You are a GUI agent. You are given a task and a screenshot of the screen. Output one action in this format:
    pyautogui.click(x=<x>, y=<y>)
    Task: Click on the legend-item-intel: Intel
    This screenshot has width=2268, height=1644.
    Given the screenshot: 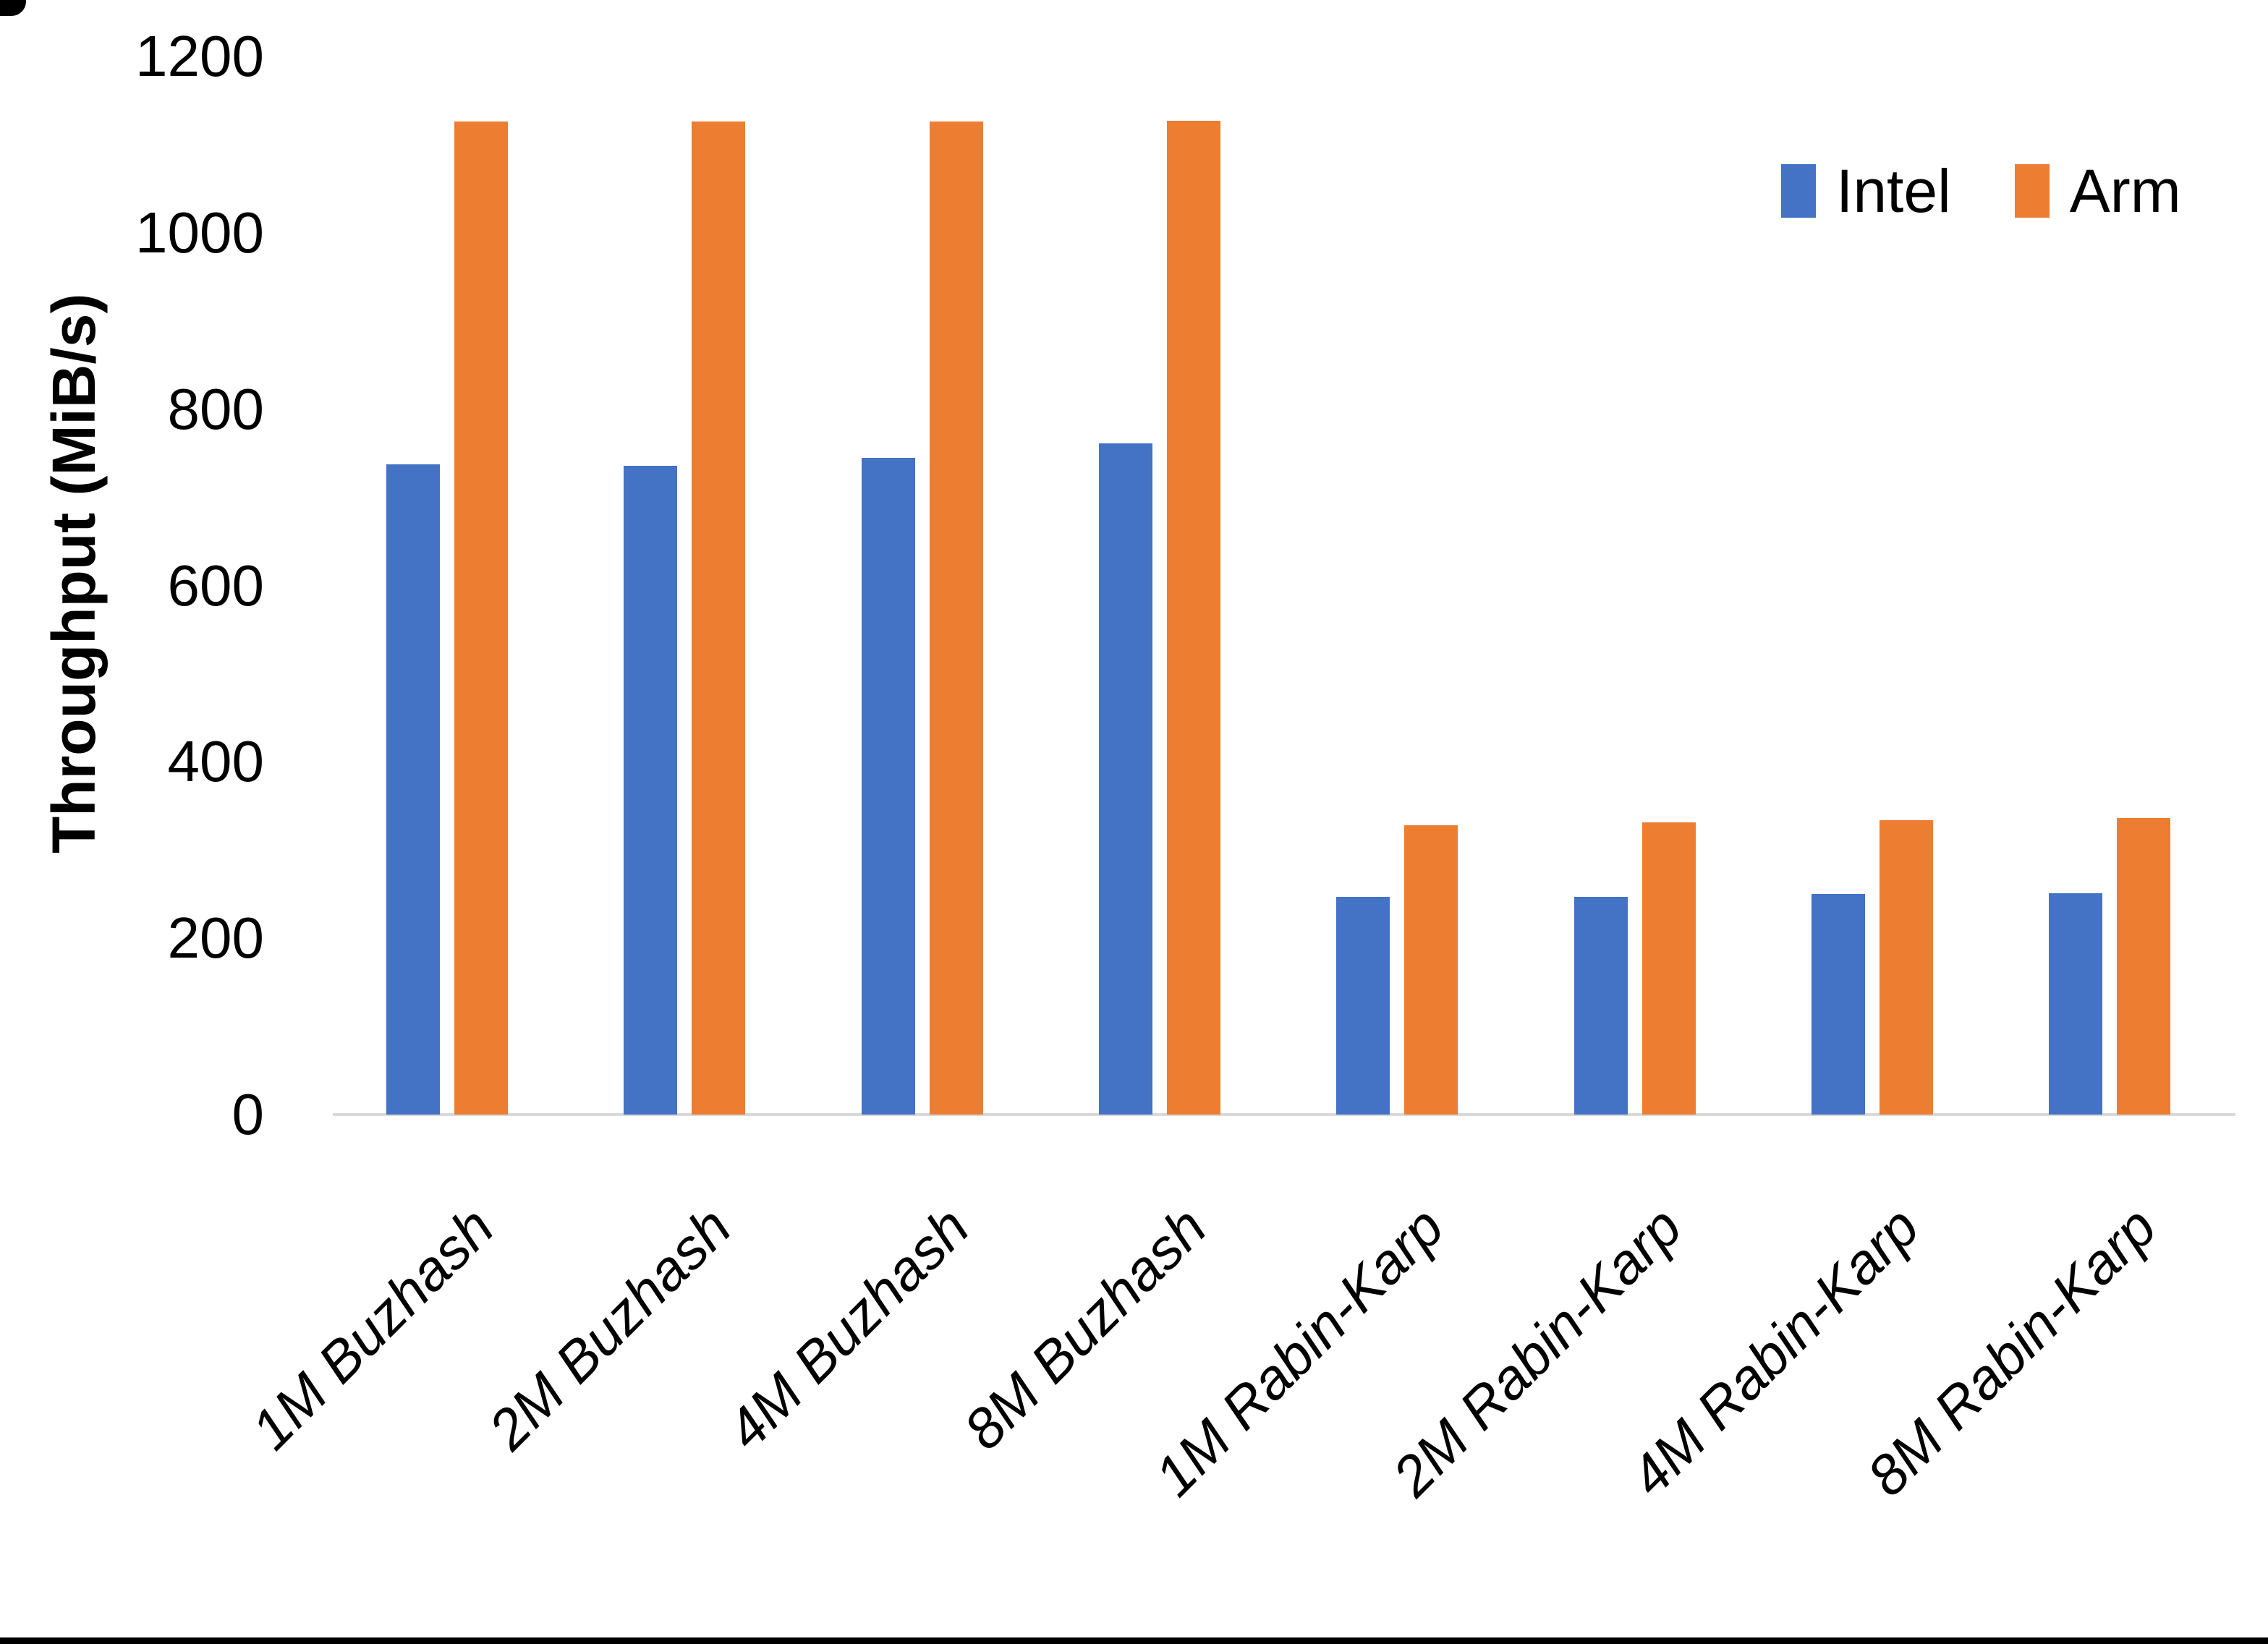 What is the action you would take?
    pyautogui.click(x=1866, y=191)
    